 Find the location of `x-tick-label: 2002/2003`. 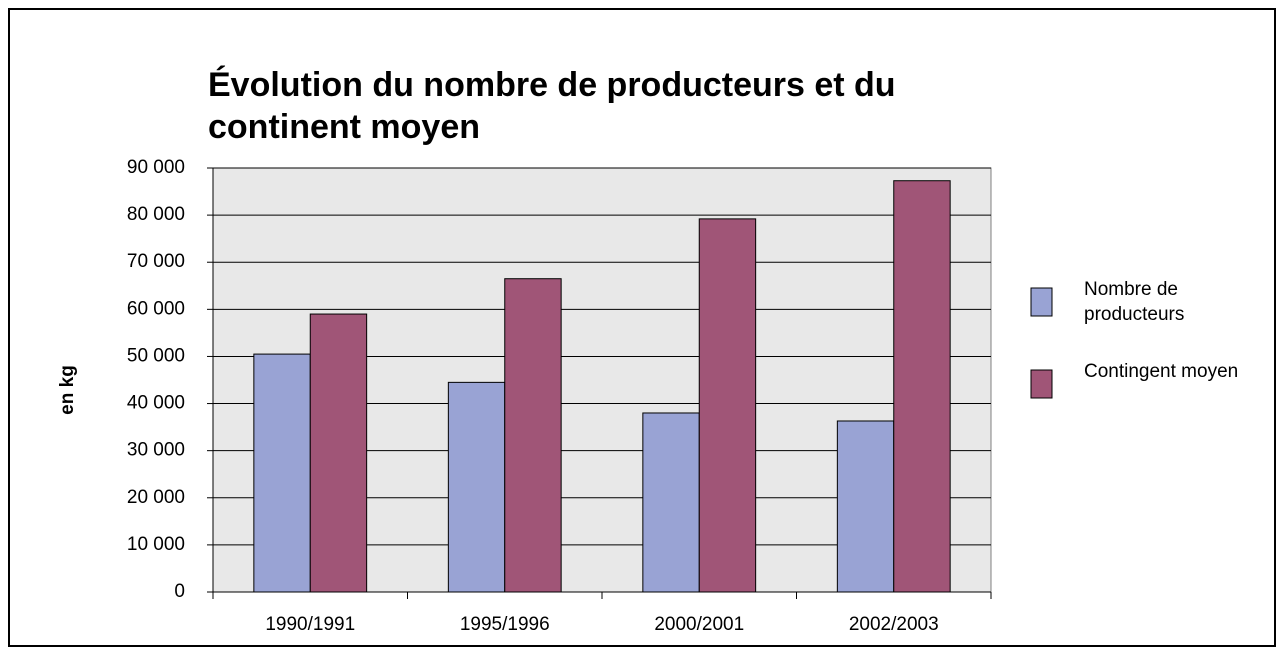

x-tick-label: 2002/2003 is located at coordinates (894, 624).